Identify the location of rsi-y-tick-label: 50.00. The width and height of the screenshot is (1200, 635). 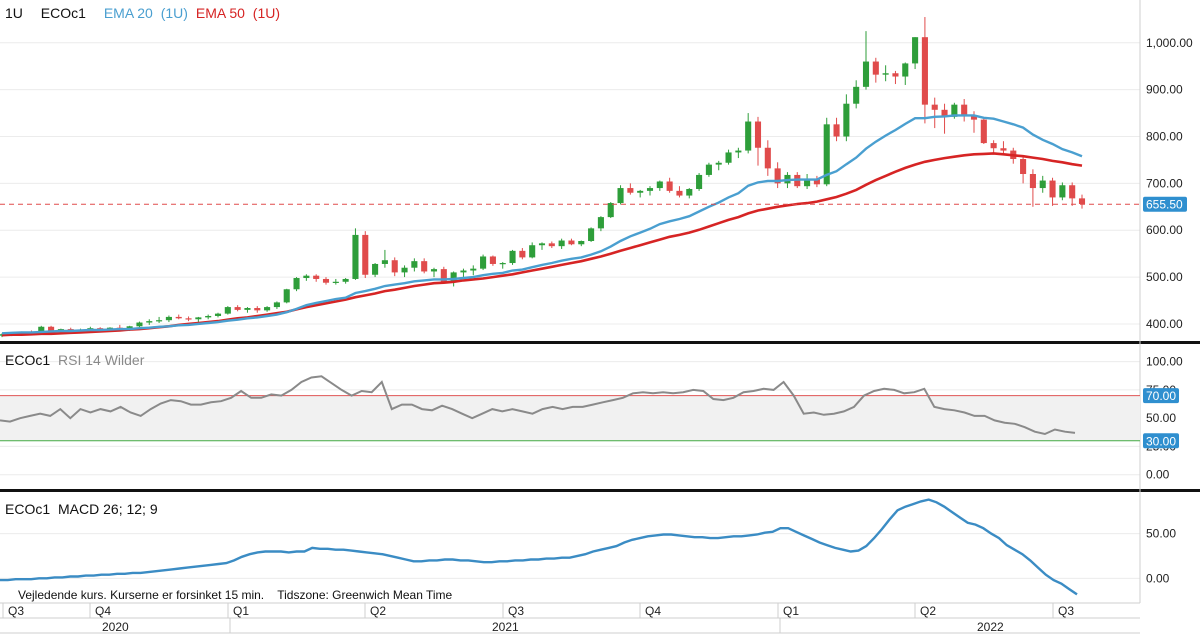
(1161, 418).